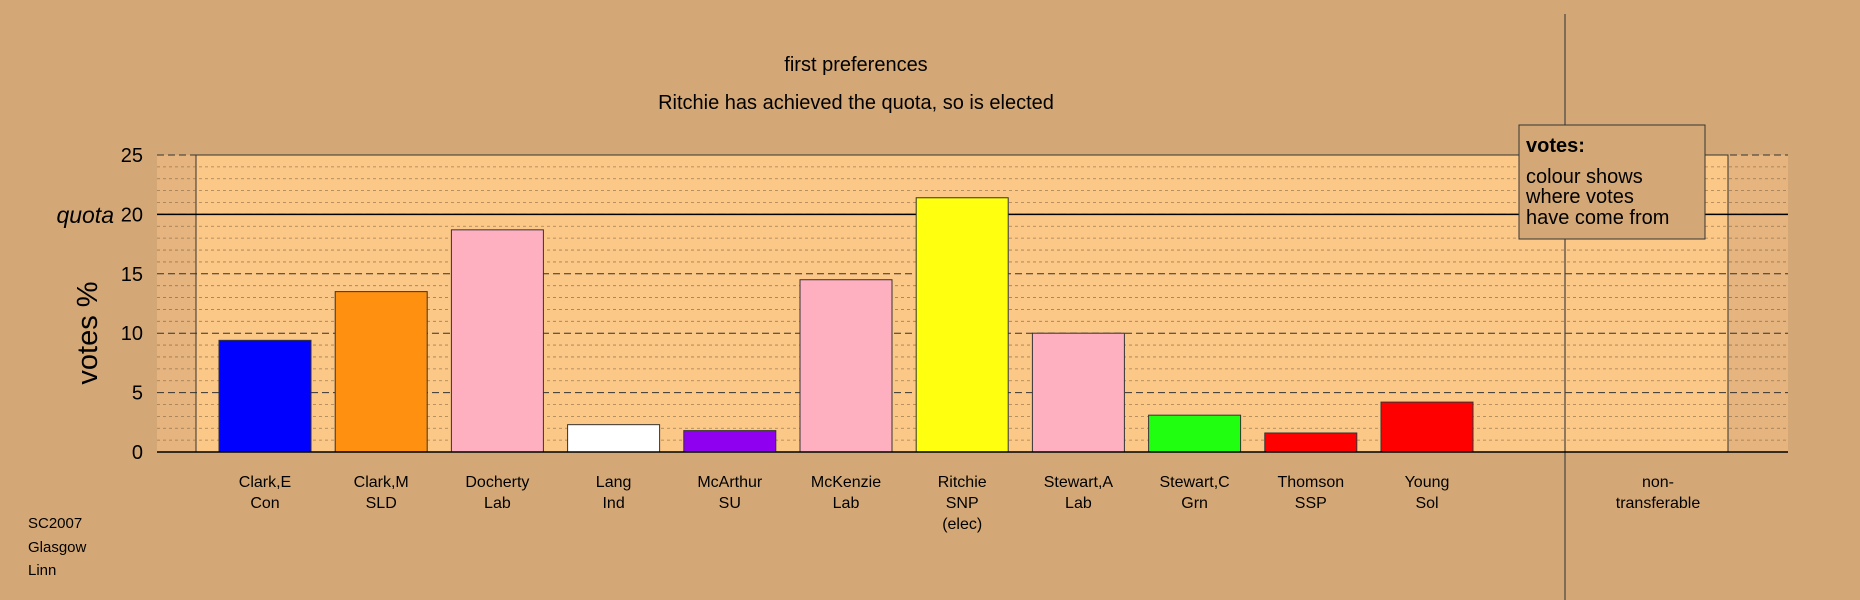 This screenshot has height=600, width=1860. What do you see at coordinates (42, 570) in the screenshot?
I see `note-ward: Linn` at bounding box center [42, 570].